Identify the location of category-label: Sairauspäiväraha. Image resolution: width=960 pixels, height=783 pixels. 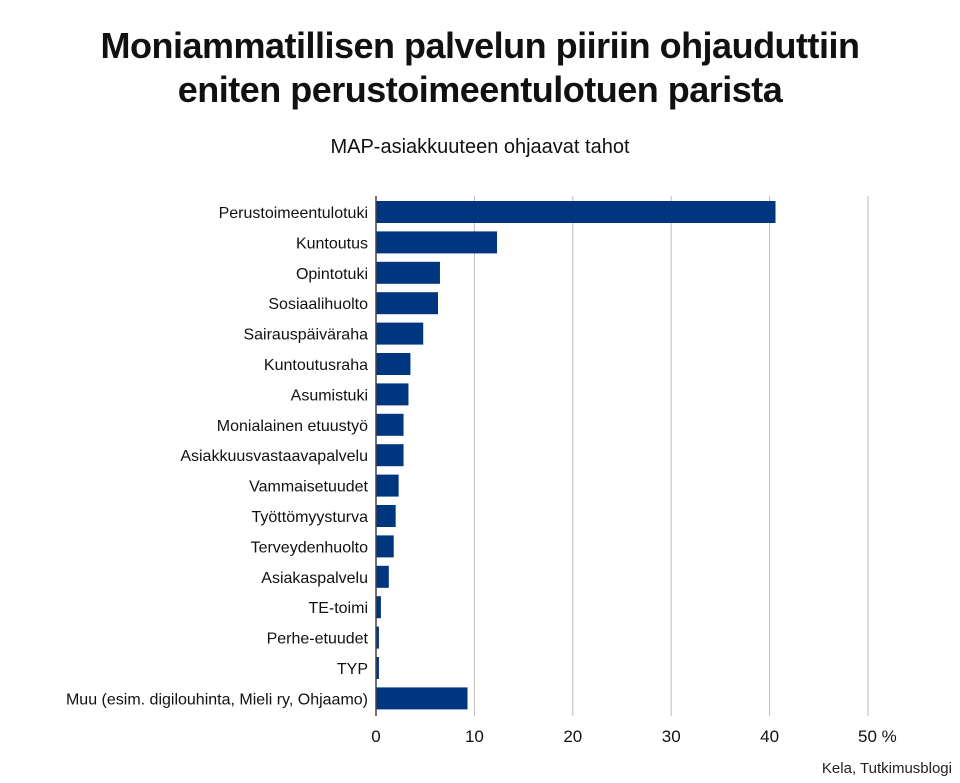
(305, 335).